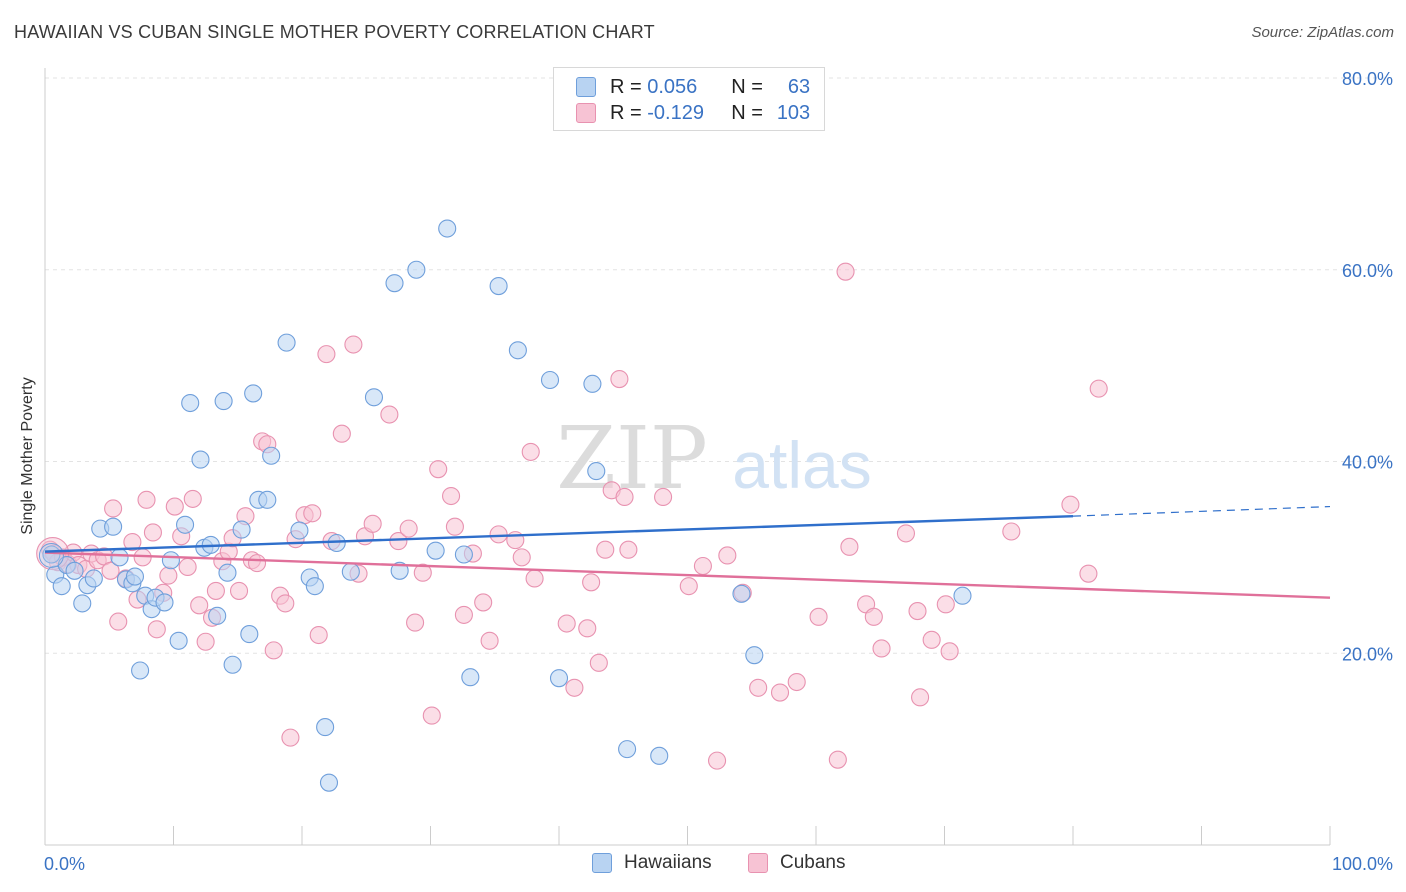  I want to click on hawaiians-swatch, so click(602, 863).